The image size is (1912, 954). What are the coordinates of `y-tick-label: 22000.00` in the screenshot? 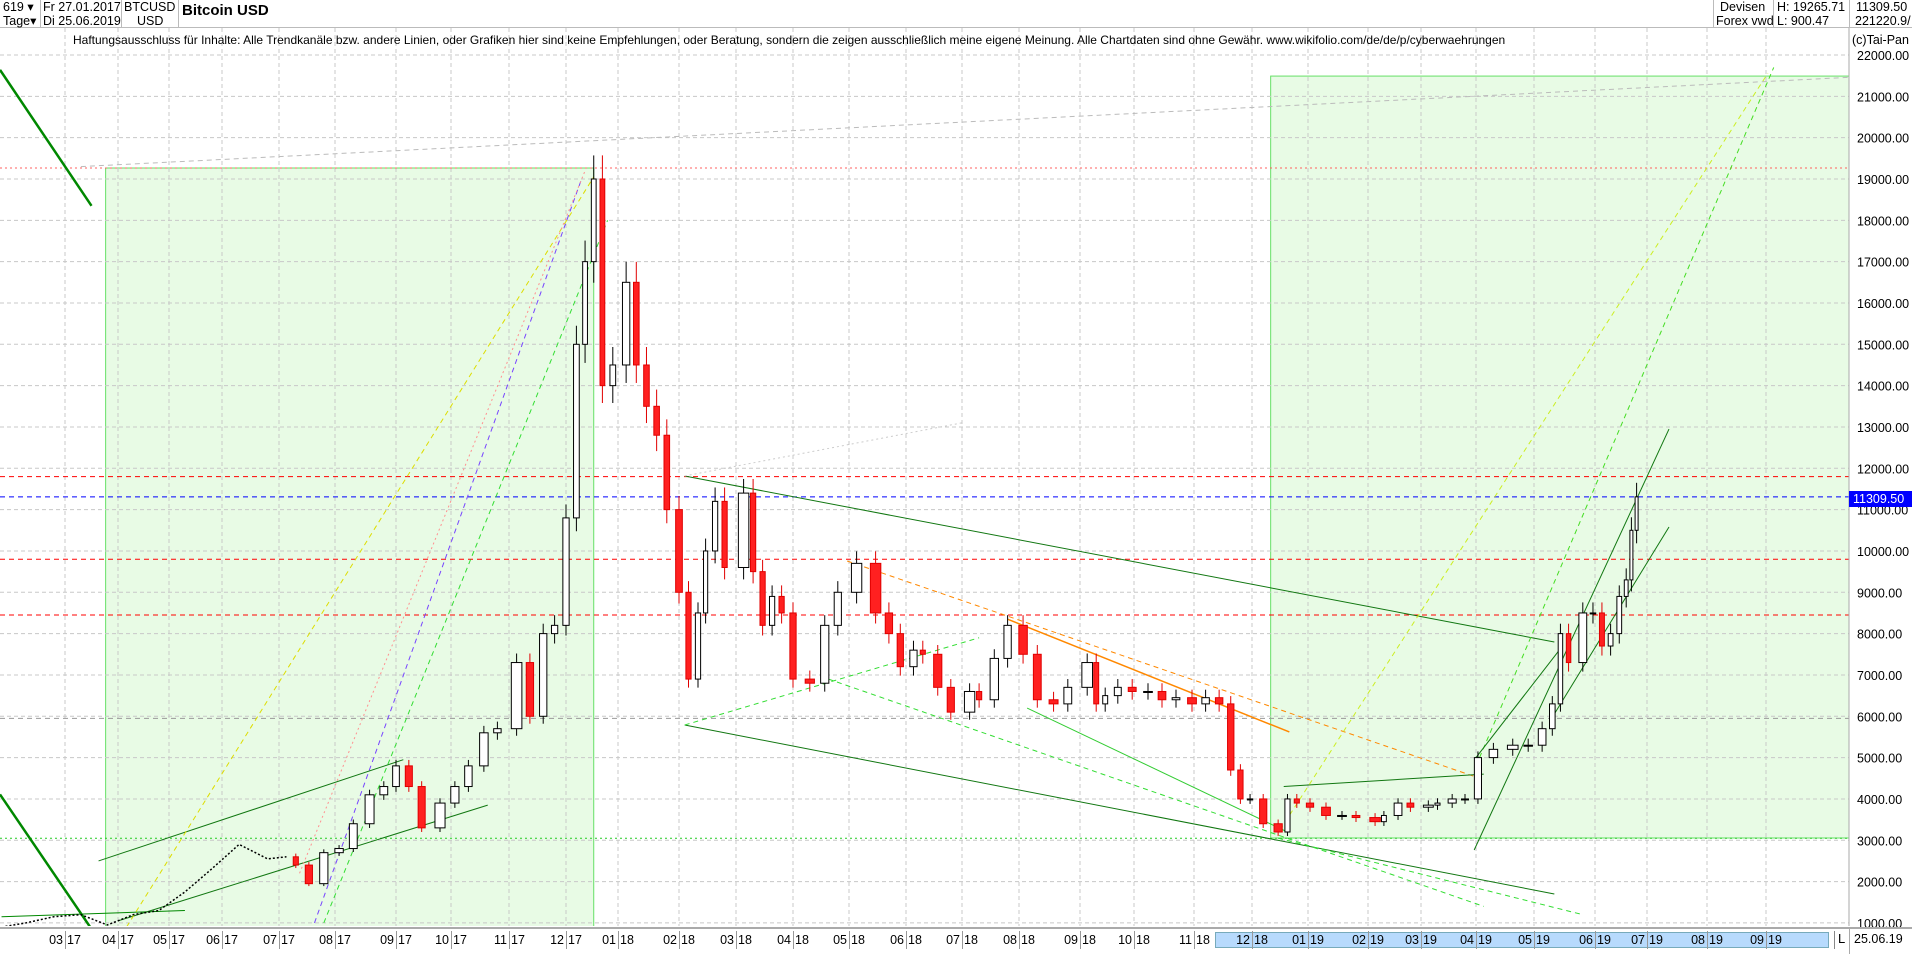 It's located at (1883, 56).